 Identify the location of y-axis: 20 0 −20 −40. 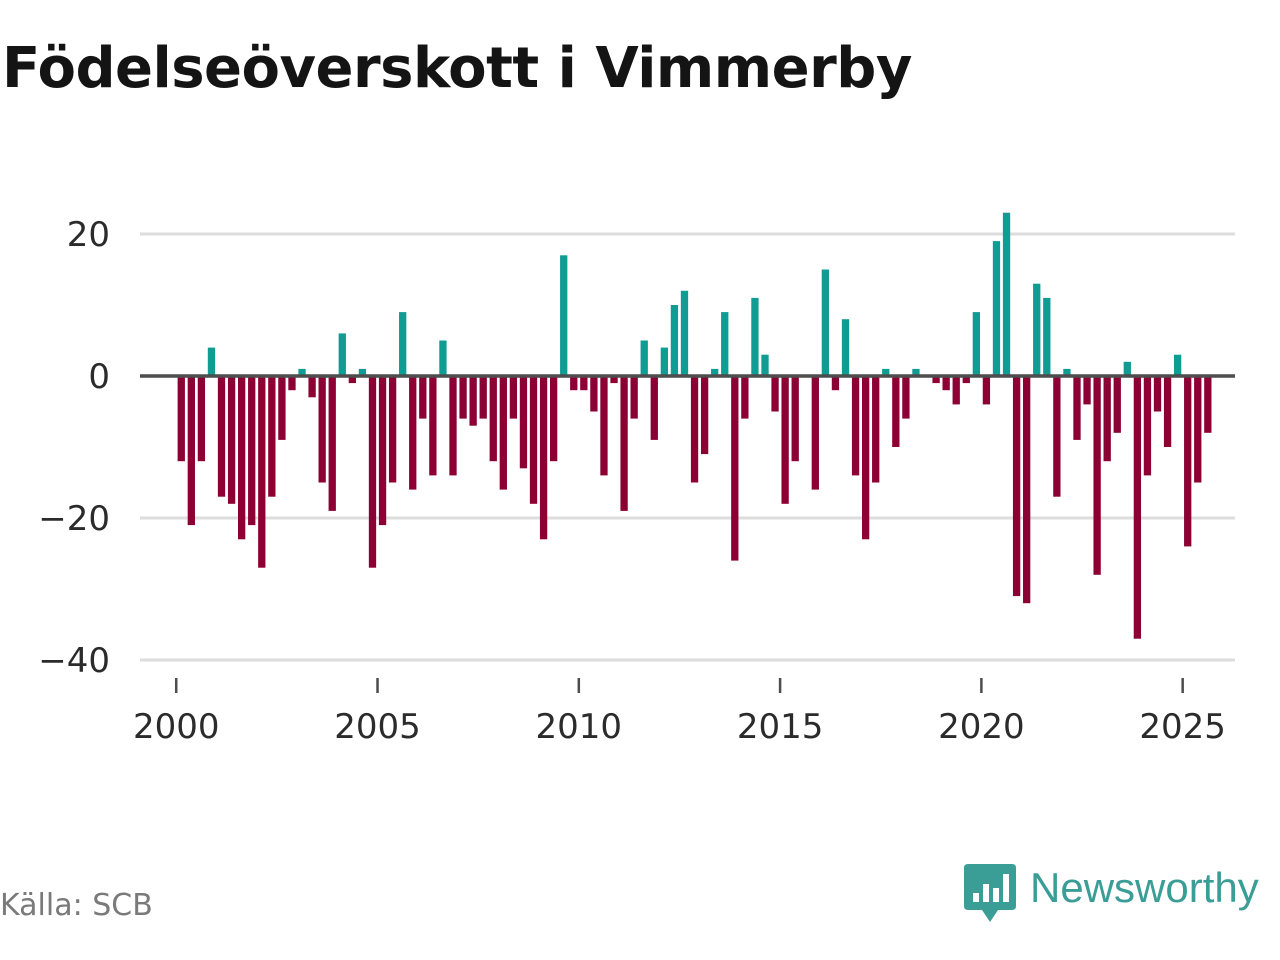
(74, 448).